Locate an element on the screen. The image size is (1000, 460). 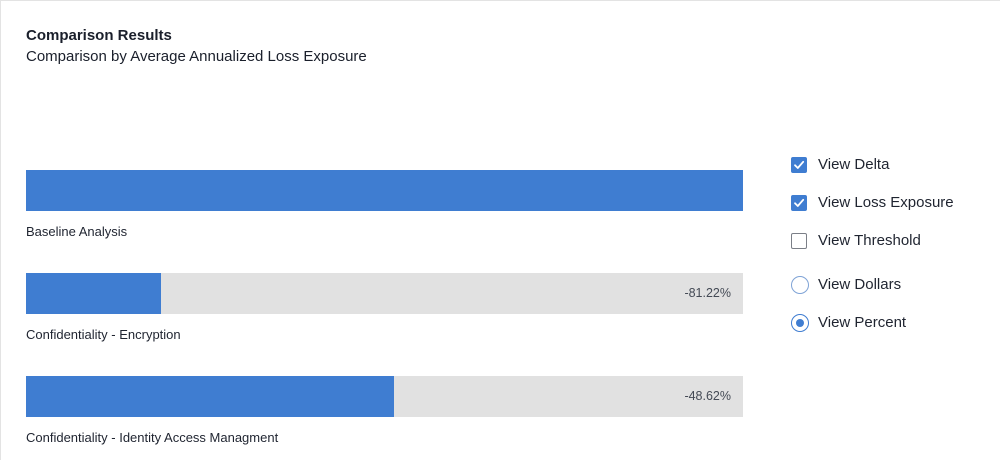
bar-track: -48.62% is located at coordinates (384, 396).